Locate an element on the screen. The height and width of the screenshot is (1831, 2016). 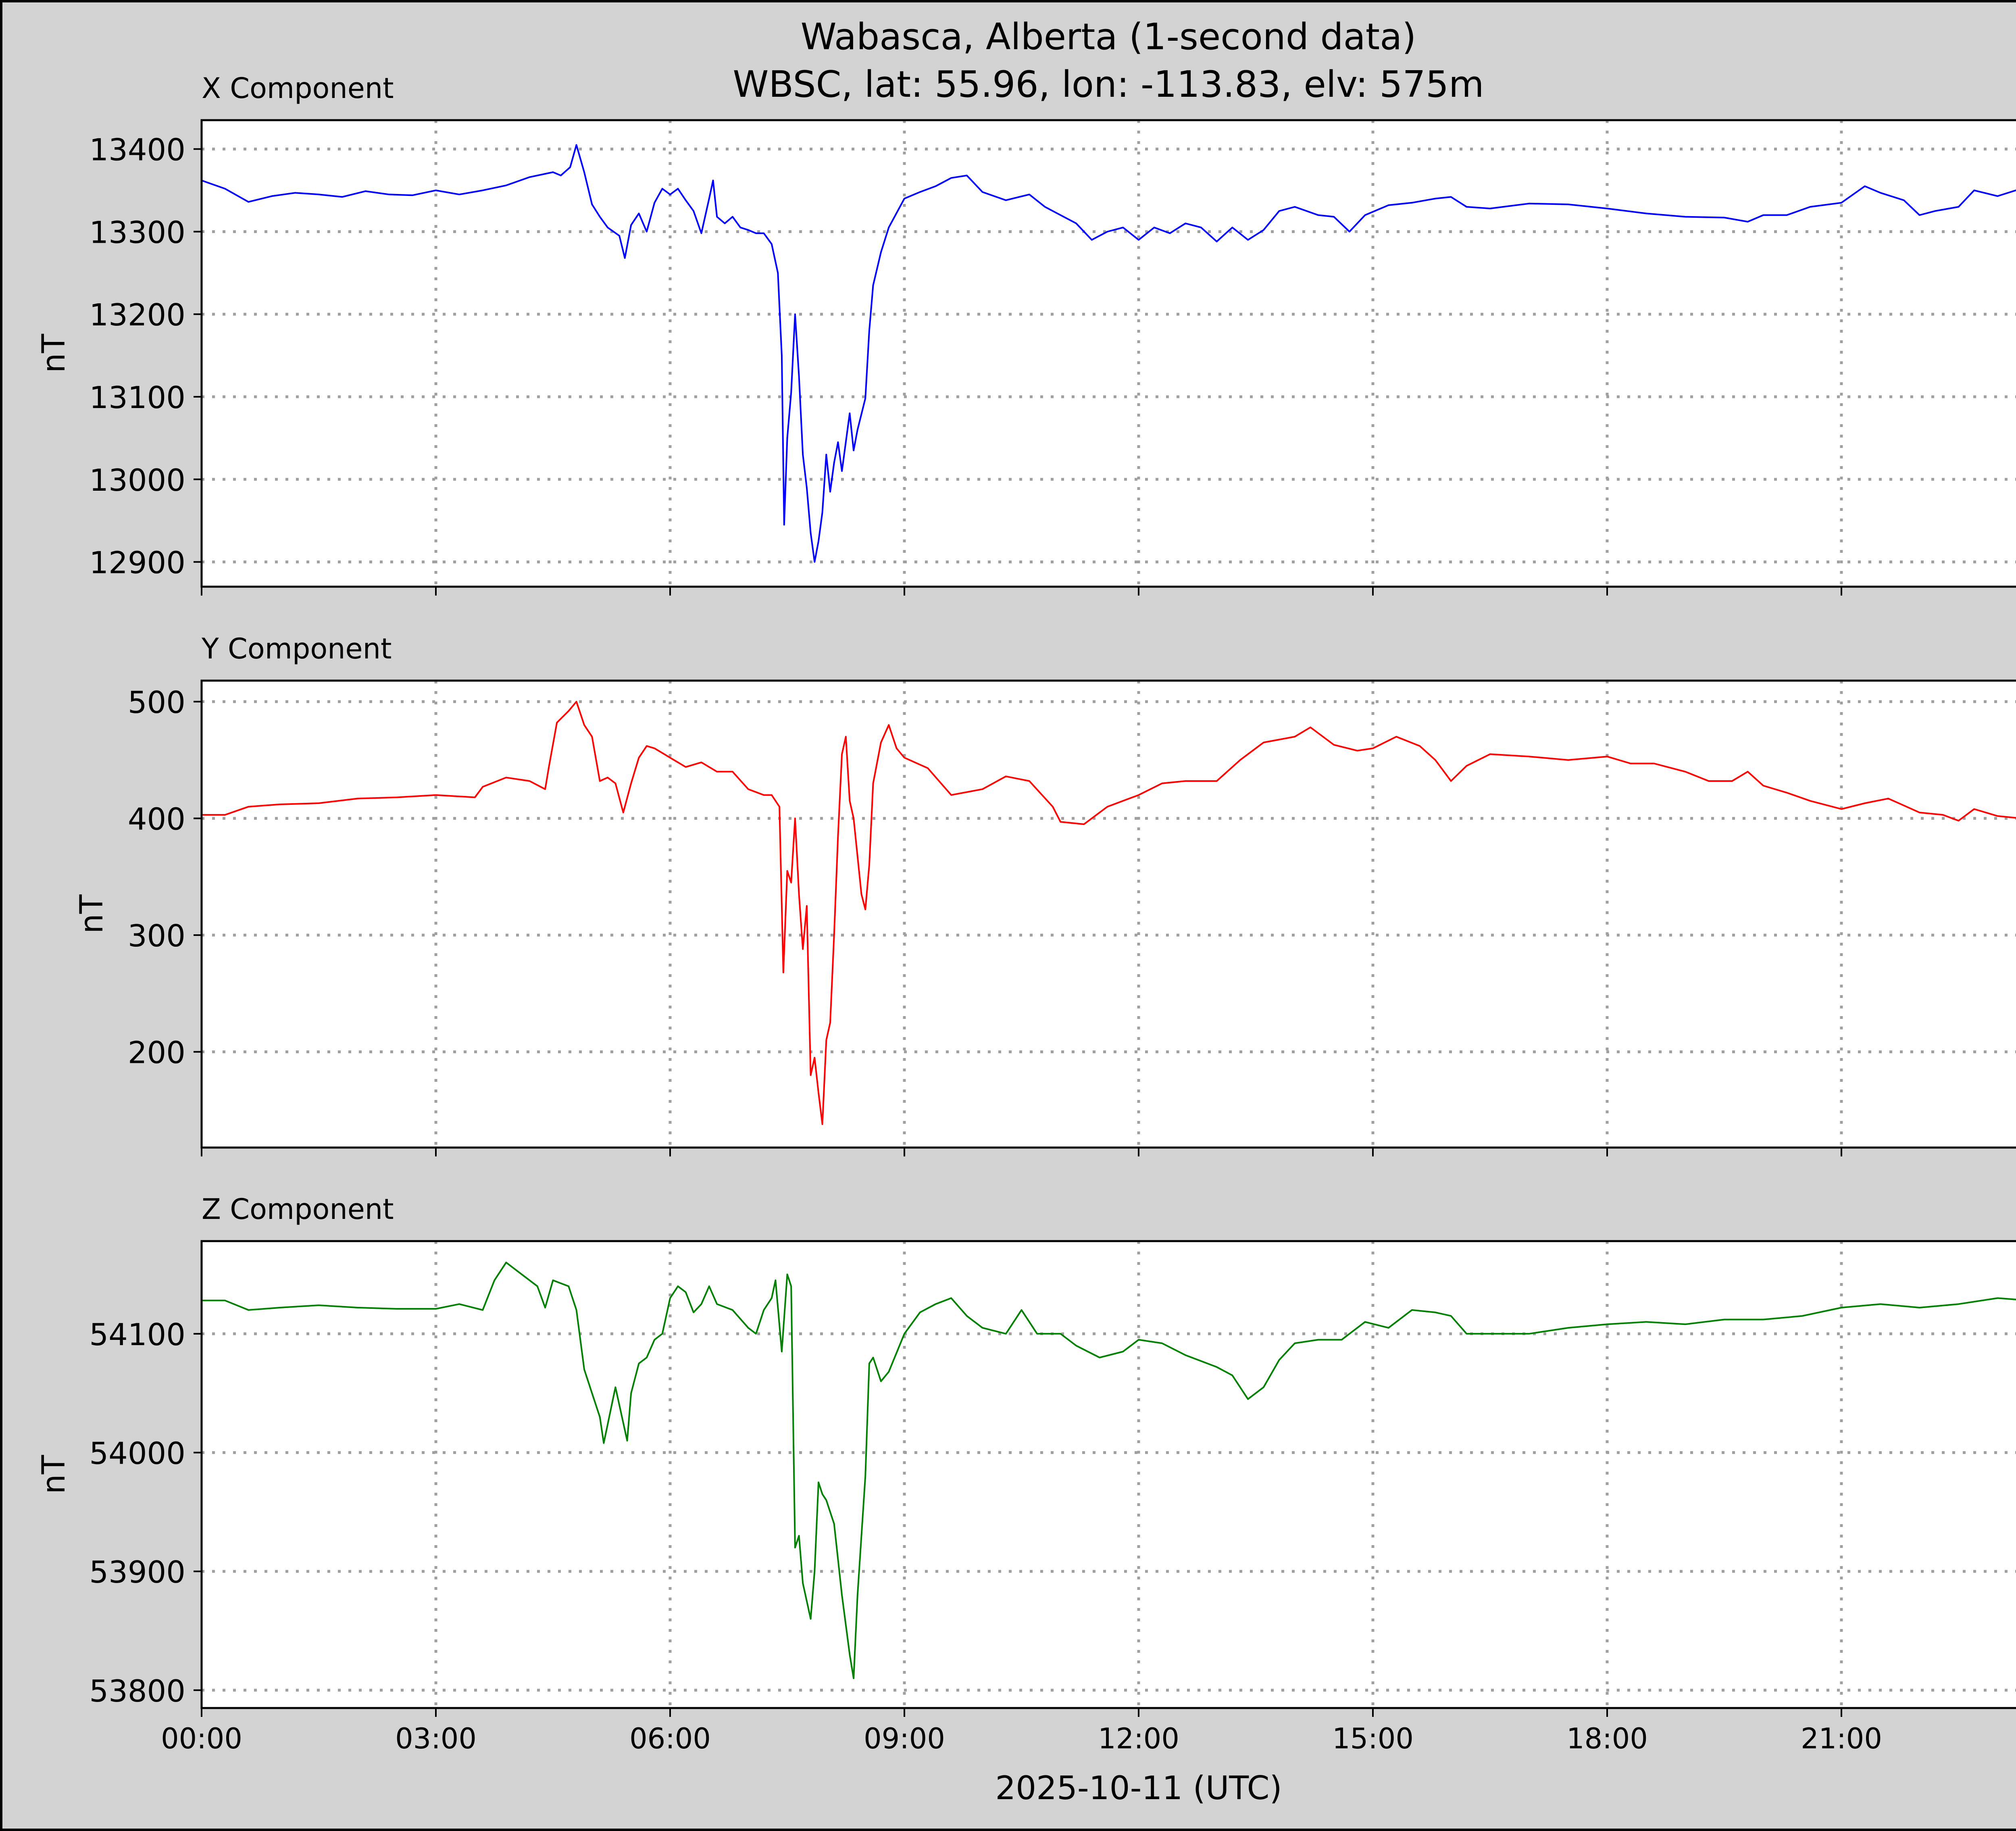
y-component-title: Y Component is located at coordinates (296, 648).